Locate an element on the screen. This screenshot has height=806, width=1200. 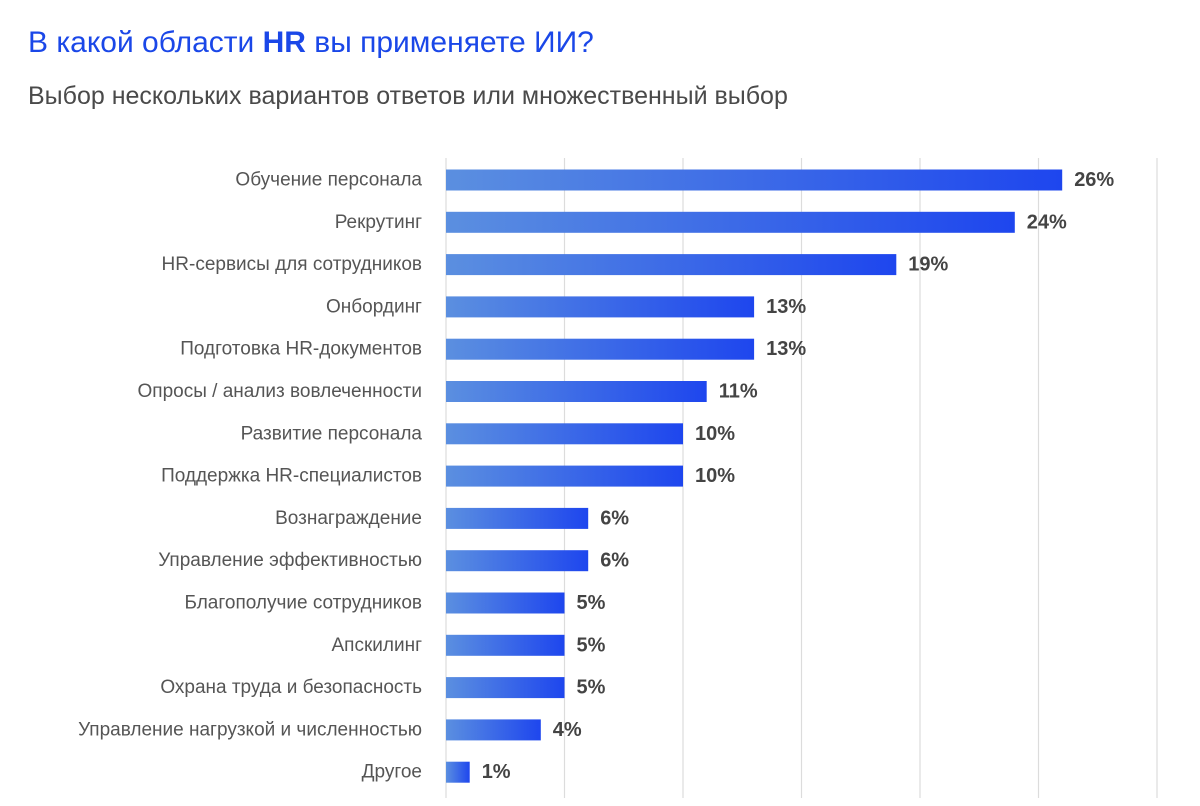
category-label: Охрана труда и безопасность is located at coordinates (291, 687).